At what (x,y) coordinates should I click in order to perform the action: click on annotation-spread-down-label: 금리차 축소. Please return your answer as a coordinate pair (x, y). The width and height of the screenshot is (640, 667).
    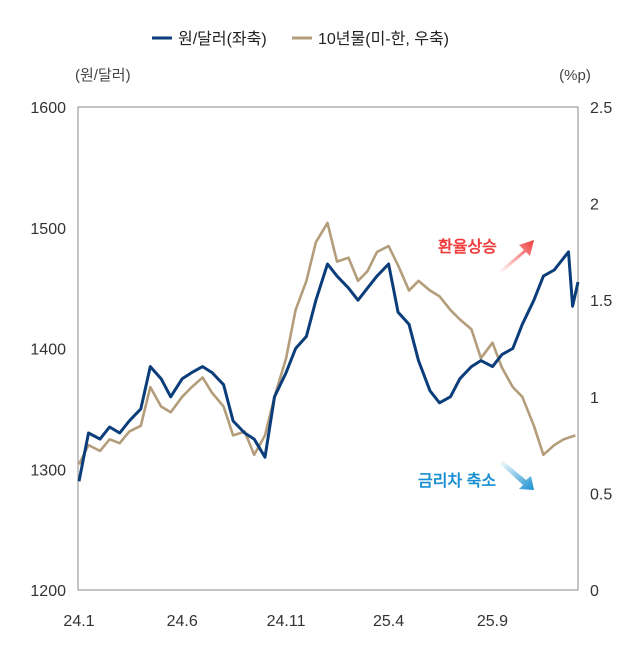
    Looking at the image, I should click on (457, 481).